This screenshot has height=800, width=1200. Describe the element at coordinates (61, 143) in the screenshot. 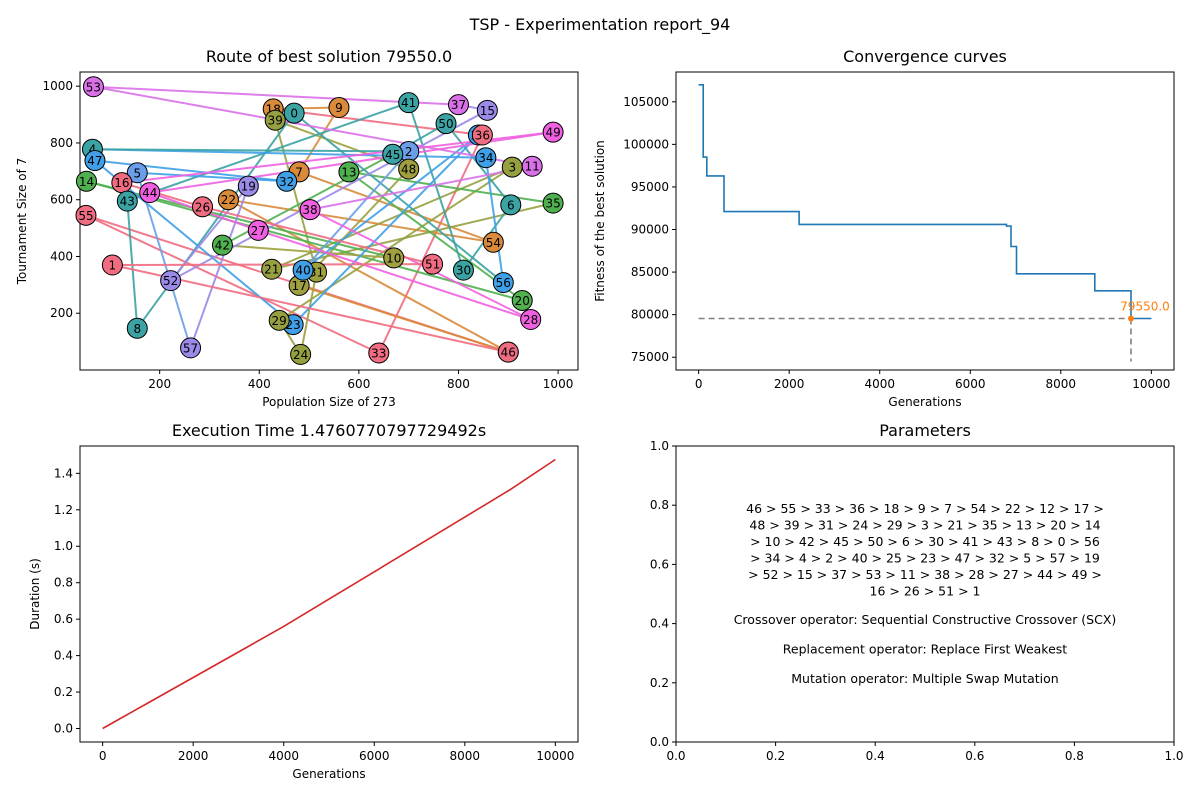

I see `route-ytick-label: 800` at that location.